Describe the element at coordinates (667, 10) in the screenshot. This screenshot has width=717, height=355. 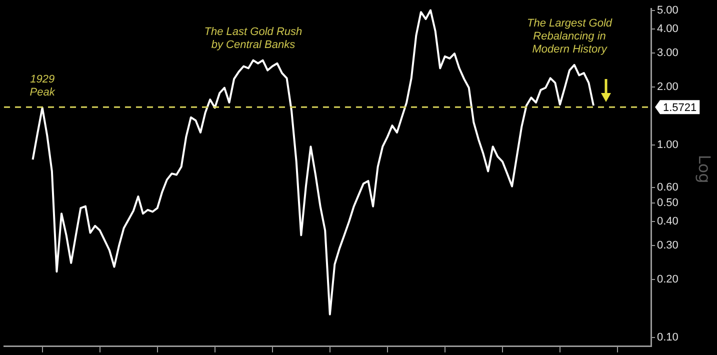
I see `y-tick-label: 5.00` at that location.